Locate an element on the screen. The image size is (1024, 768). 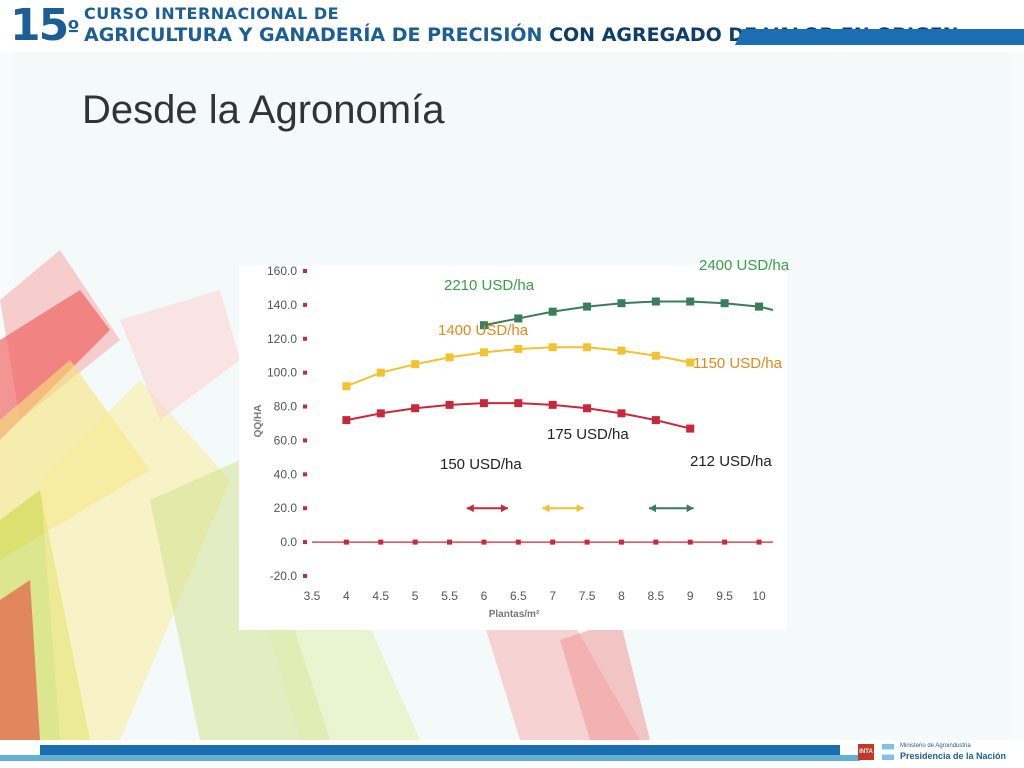
argentina-flag-icon is located at coordinates (888, 752).